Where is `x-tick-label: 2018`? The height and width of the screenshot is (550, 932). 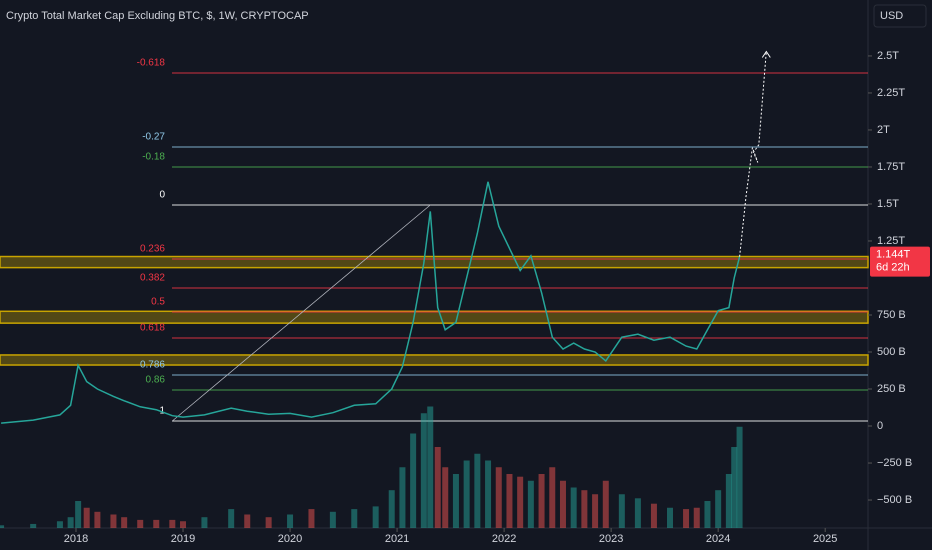
x-tick-label: 2018 is located at coordinates (76, 539).